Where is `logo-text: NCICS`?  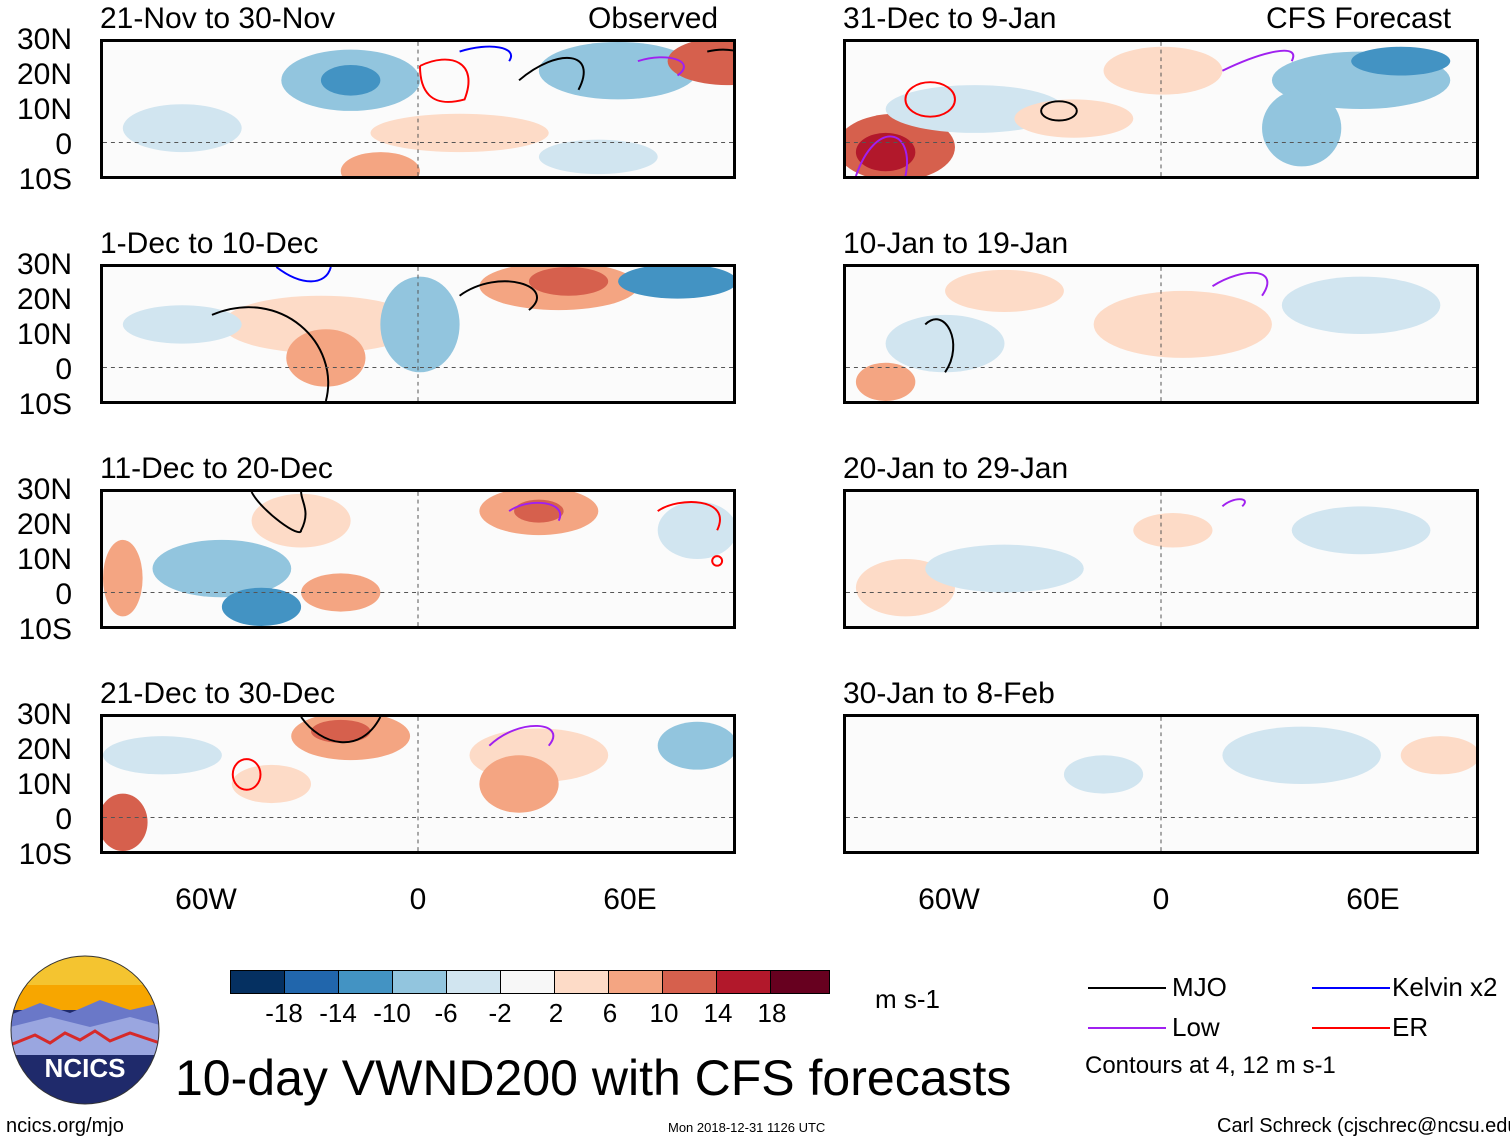
logo-text: NCICS is located at coordinates (85, 1068).